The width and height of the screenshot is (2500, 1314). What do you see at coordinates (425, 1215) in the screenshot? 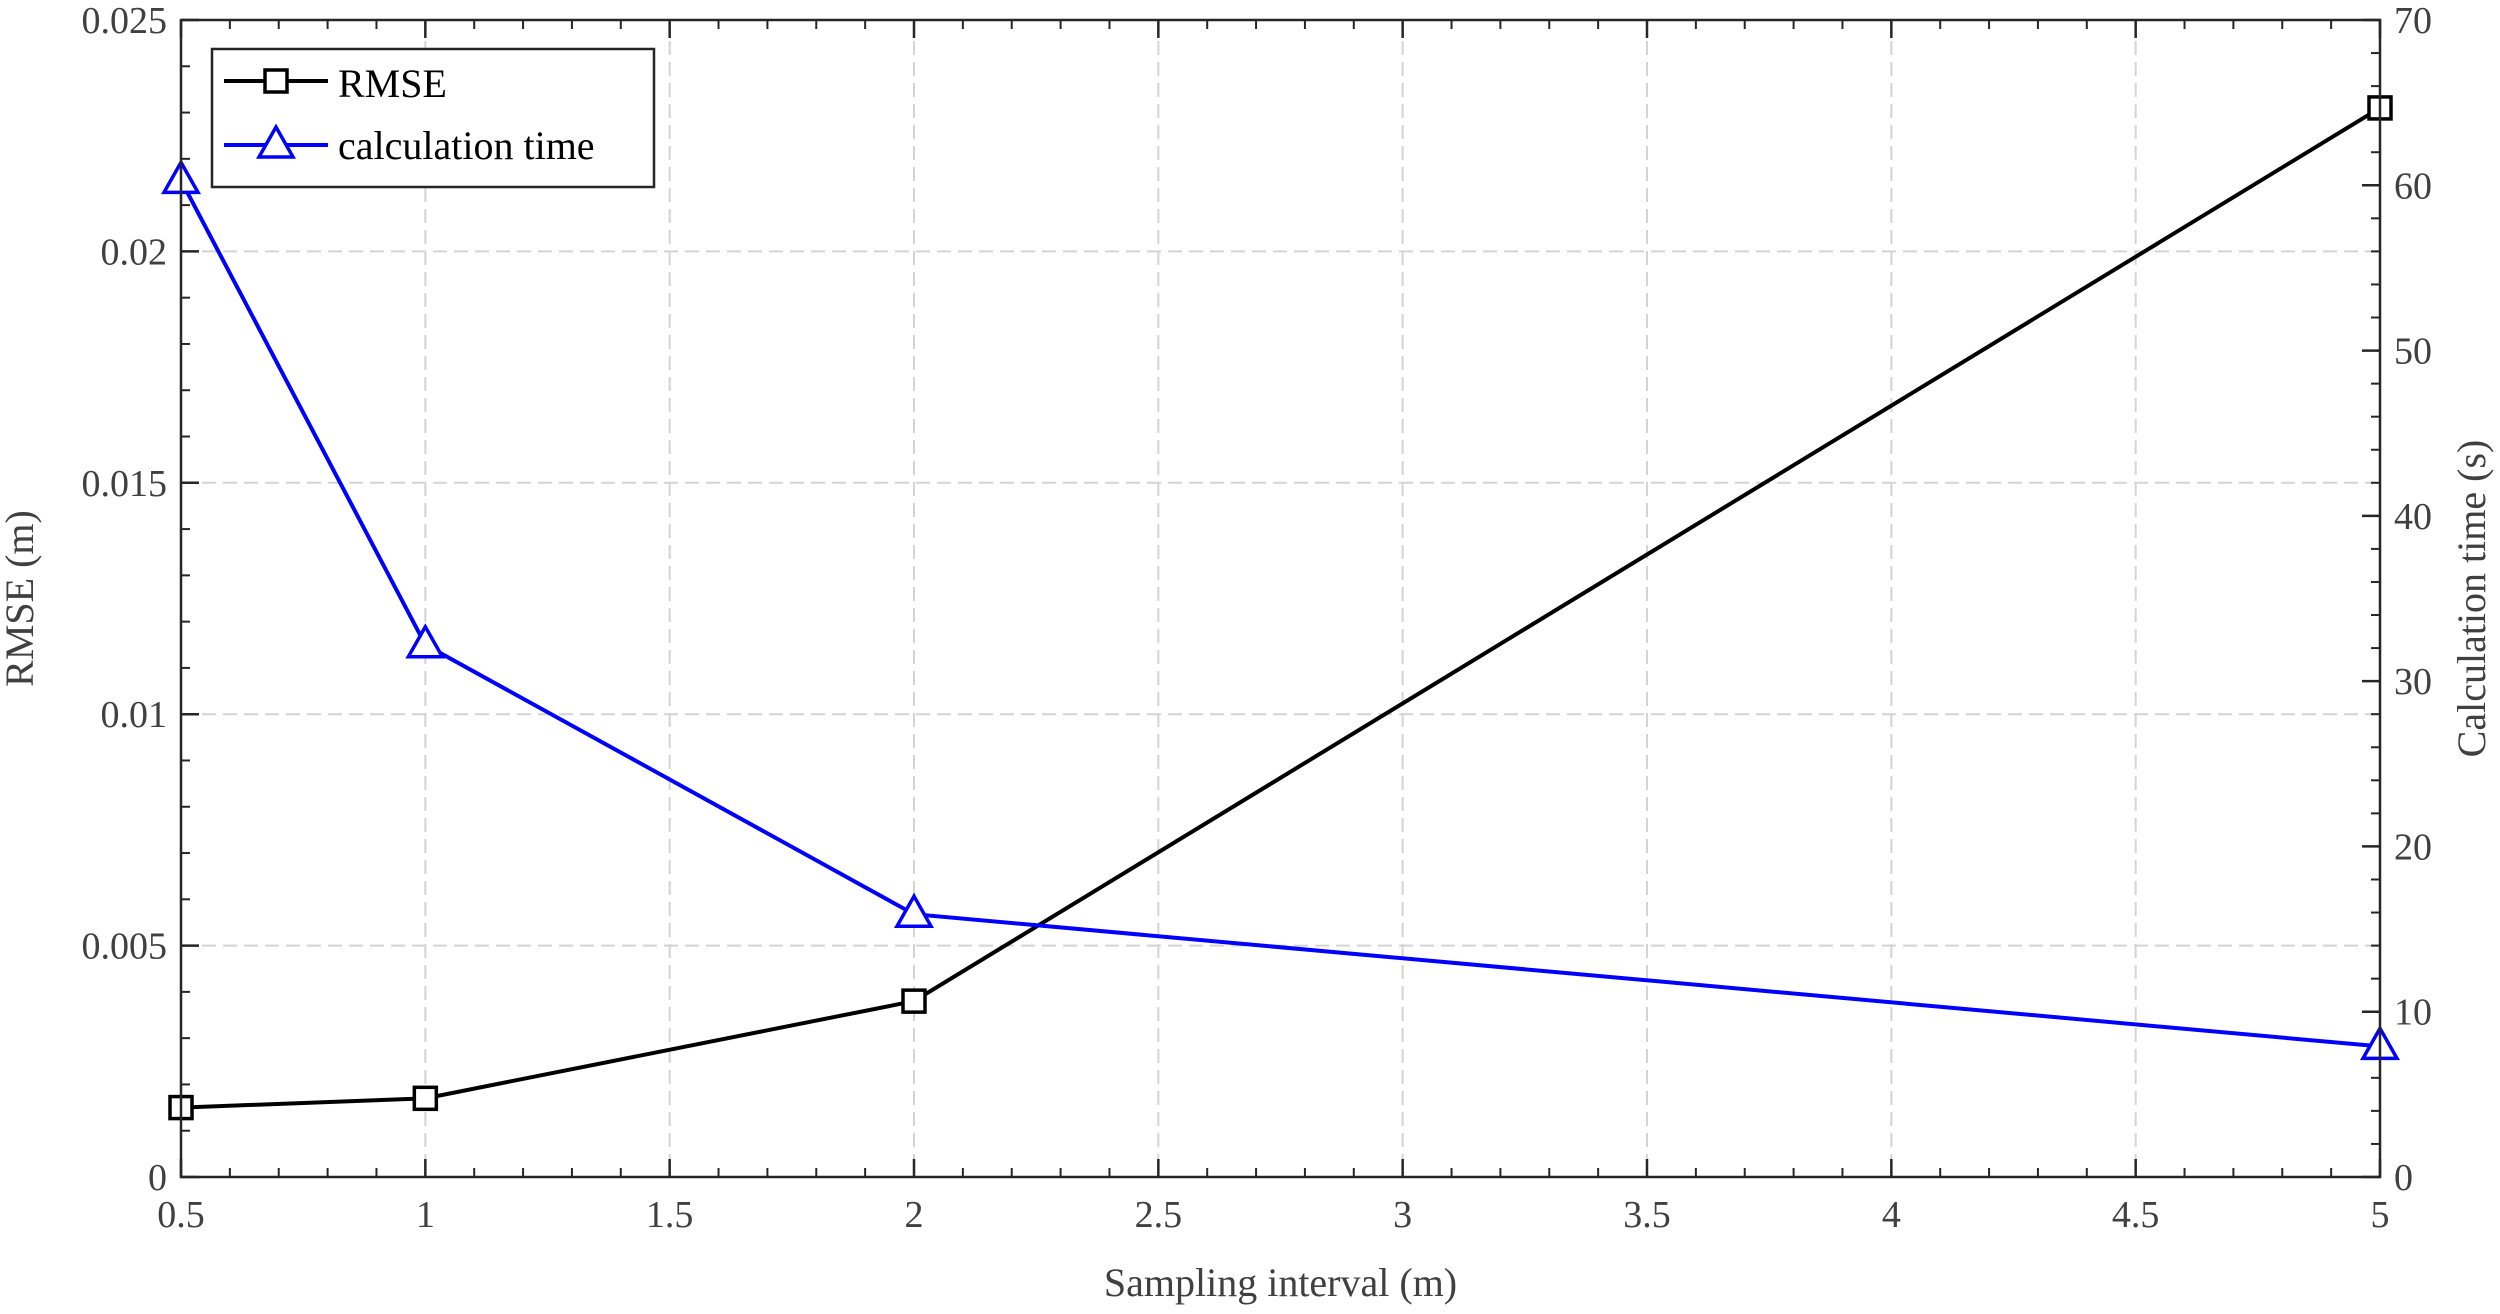
I see `x-tick-label: 1` at bounding box center [425, 1215].